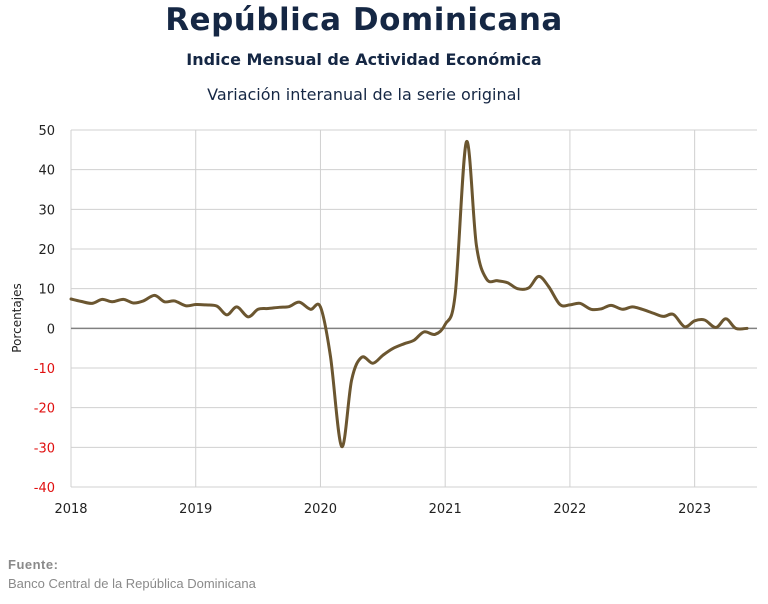 The image size is (768, 604). What do you see at coordinates (44, 369) in the screenshot?
I see `y-tick-label: -10` at bounding box center [44, 369].